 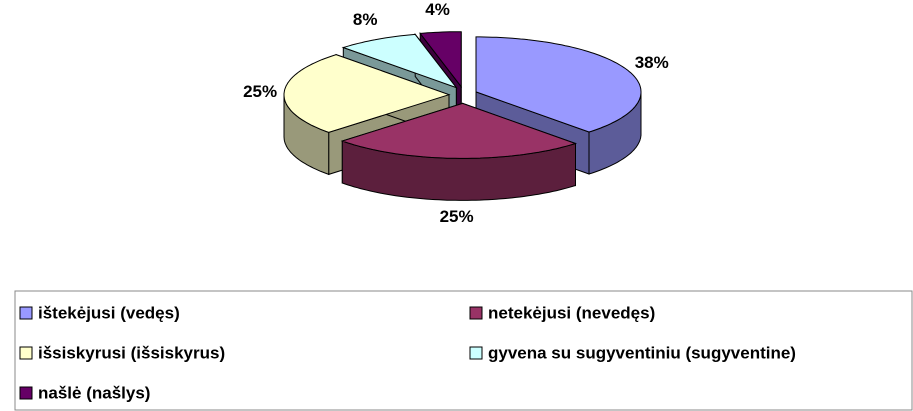 I want to click on data-label: 38%, so click(x=652, y=62).